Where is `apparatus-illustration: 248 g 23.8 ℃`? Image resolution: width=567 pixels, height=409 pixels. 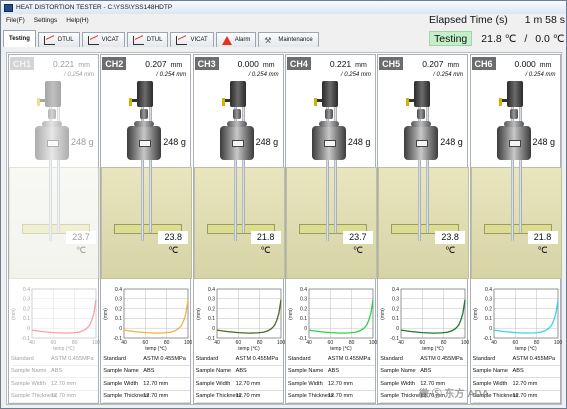
apparatus-illustration: 248 g 23.8 ℃ is located at coordinates (424, 180).